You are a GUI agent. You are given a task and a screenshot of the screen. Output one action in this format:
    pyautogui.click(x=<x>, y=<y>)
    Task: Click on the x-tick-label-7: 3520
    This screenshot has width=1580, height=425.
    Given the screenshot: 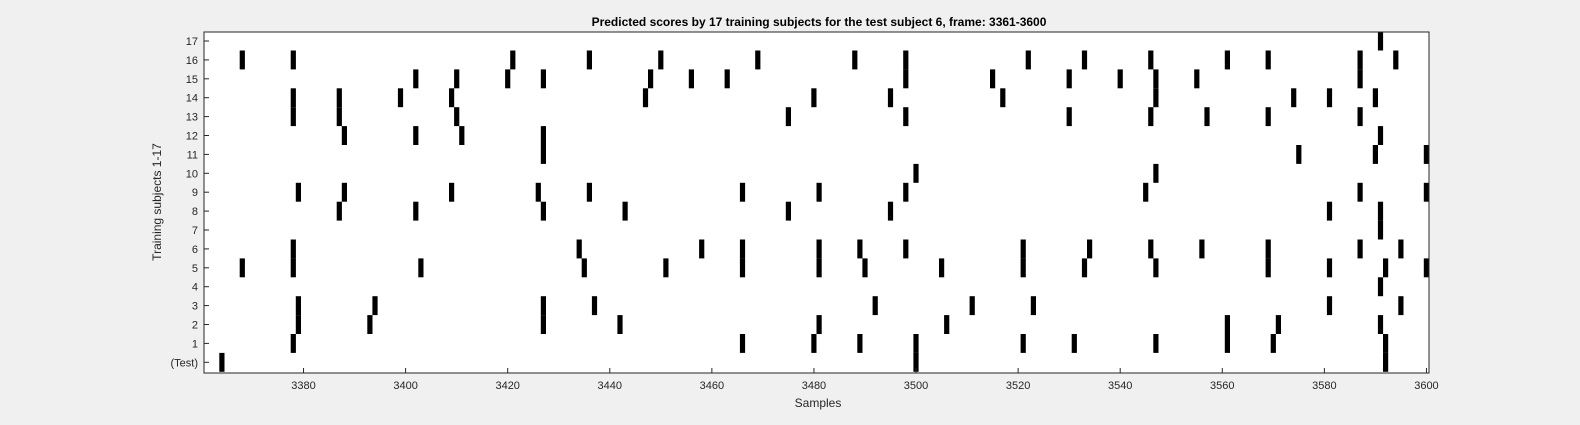 What is the action you would take?
    pyautogui.click(x=1018, y=386)
    